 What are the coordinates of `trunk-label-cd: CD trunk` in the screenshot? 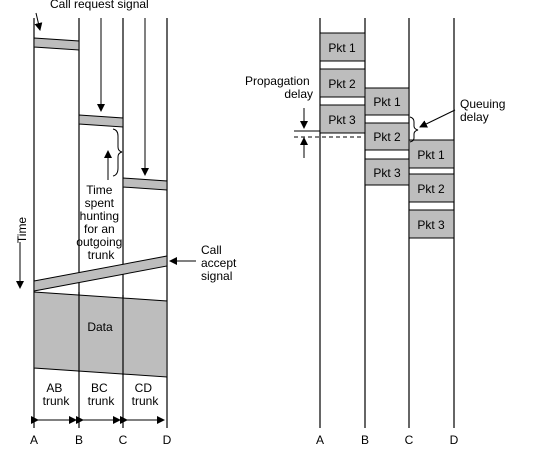 It's located at (146, 394).